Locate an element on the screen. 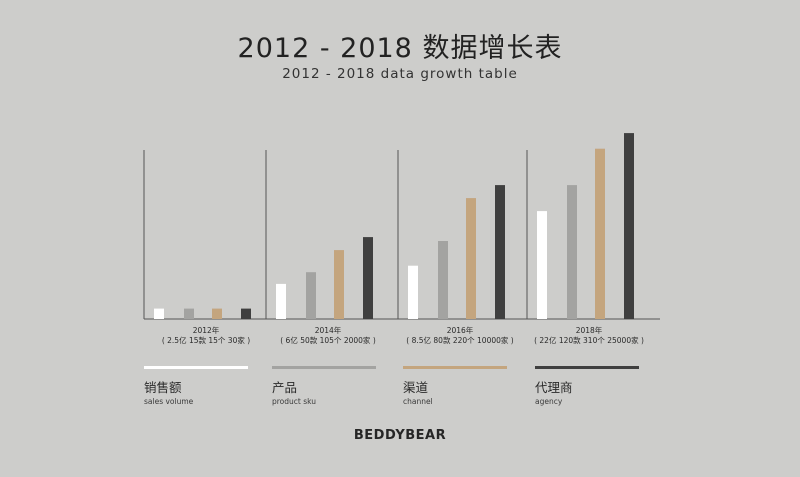 The image size is (800, 477). legend-label-cn: 渠道 is located at coordinates (416, 387).